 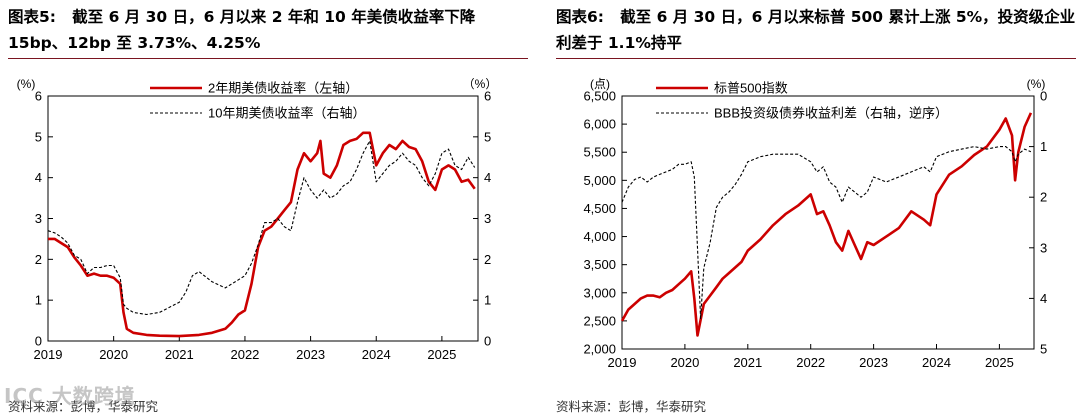 I want to click on y-left-tick-label: 6, so click(x=38, y=96).